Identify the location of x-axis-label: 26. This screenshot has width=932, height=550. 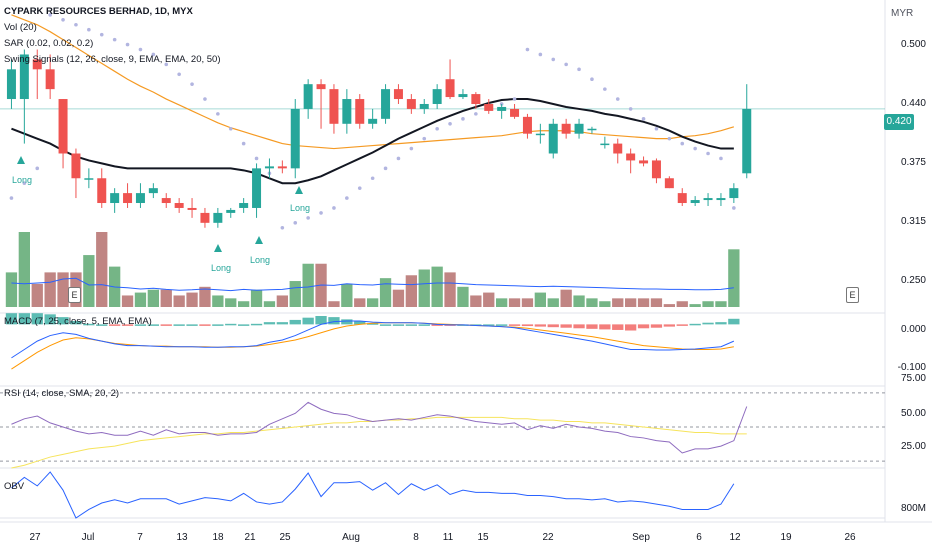
(850, 537).